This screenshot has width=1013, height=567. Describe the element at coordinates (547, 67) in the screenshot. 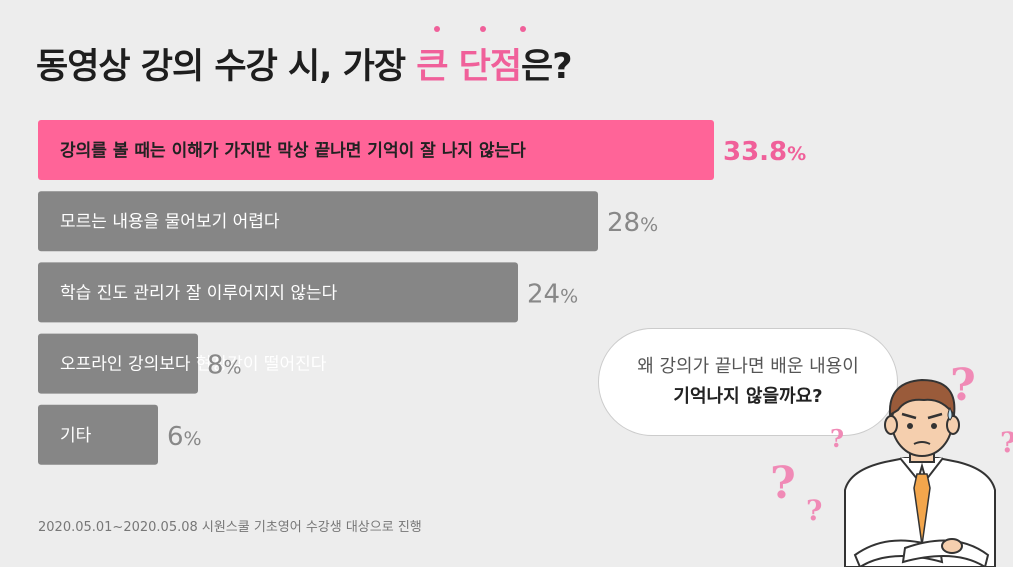

I see `title-suffix: 은?` at that location.